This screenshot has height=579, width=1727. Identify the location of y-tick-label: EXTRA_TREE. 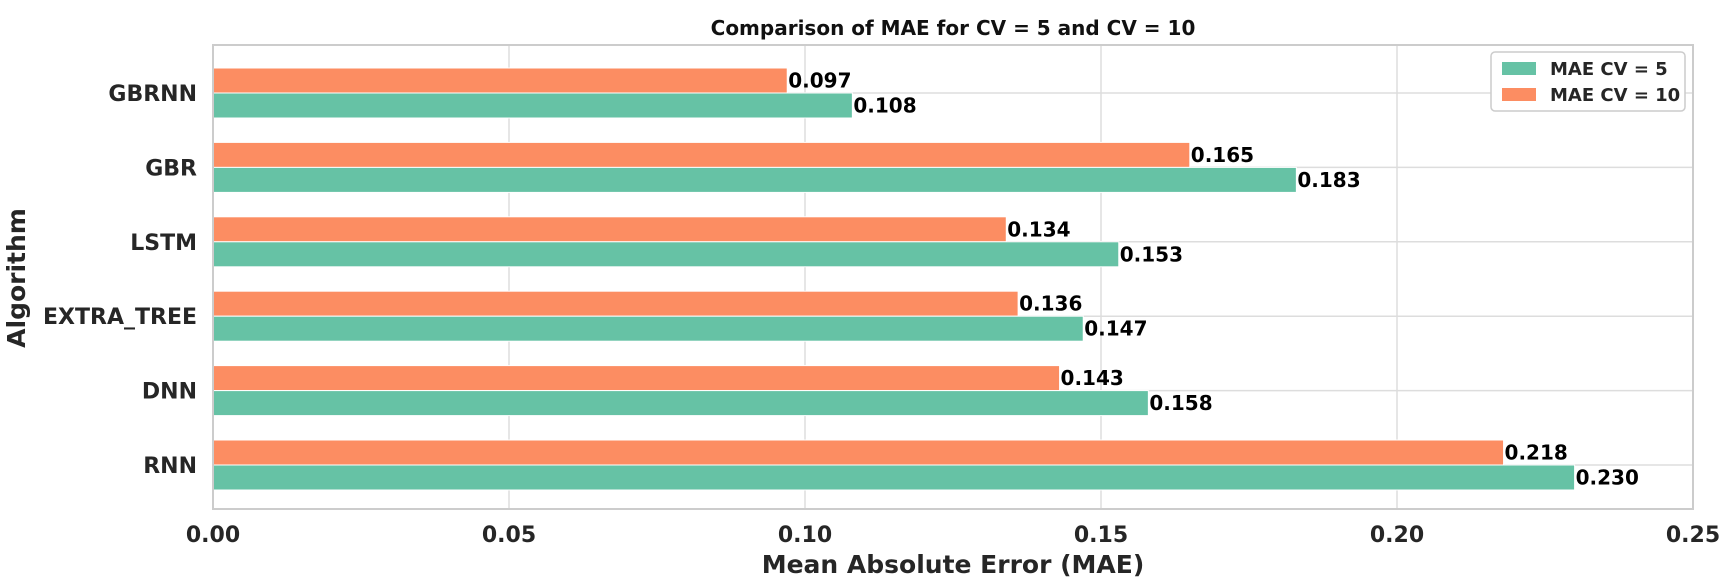
(120, 317).